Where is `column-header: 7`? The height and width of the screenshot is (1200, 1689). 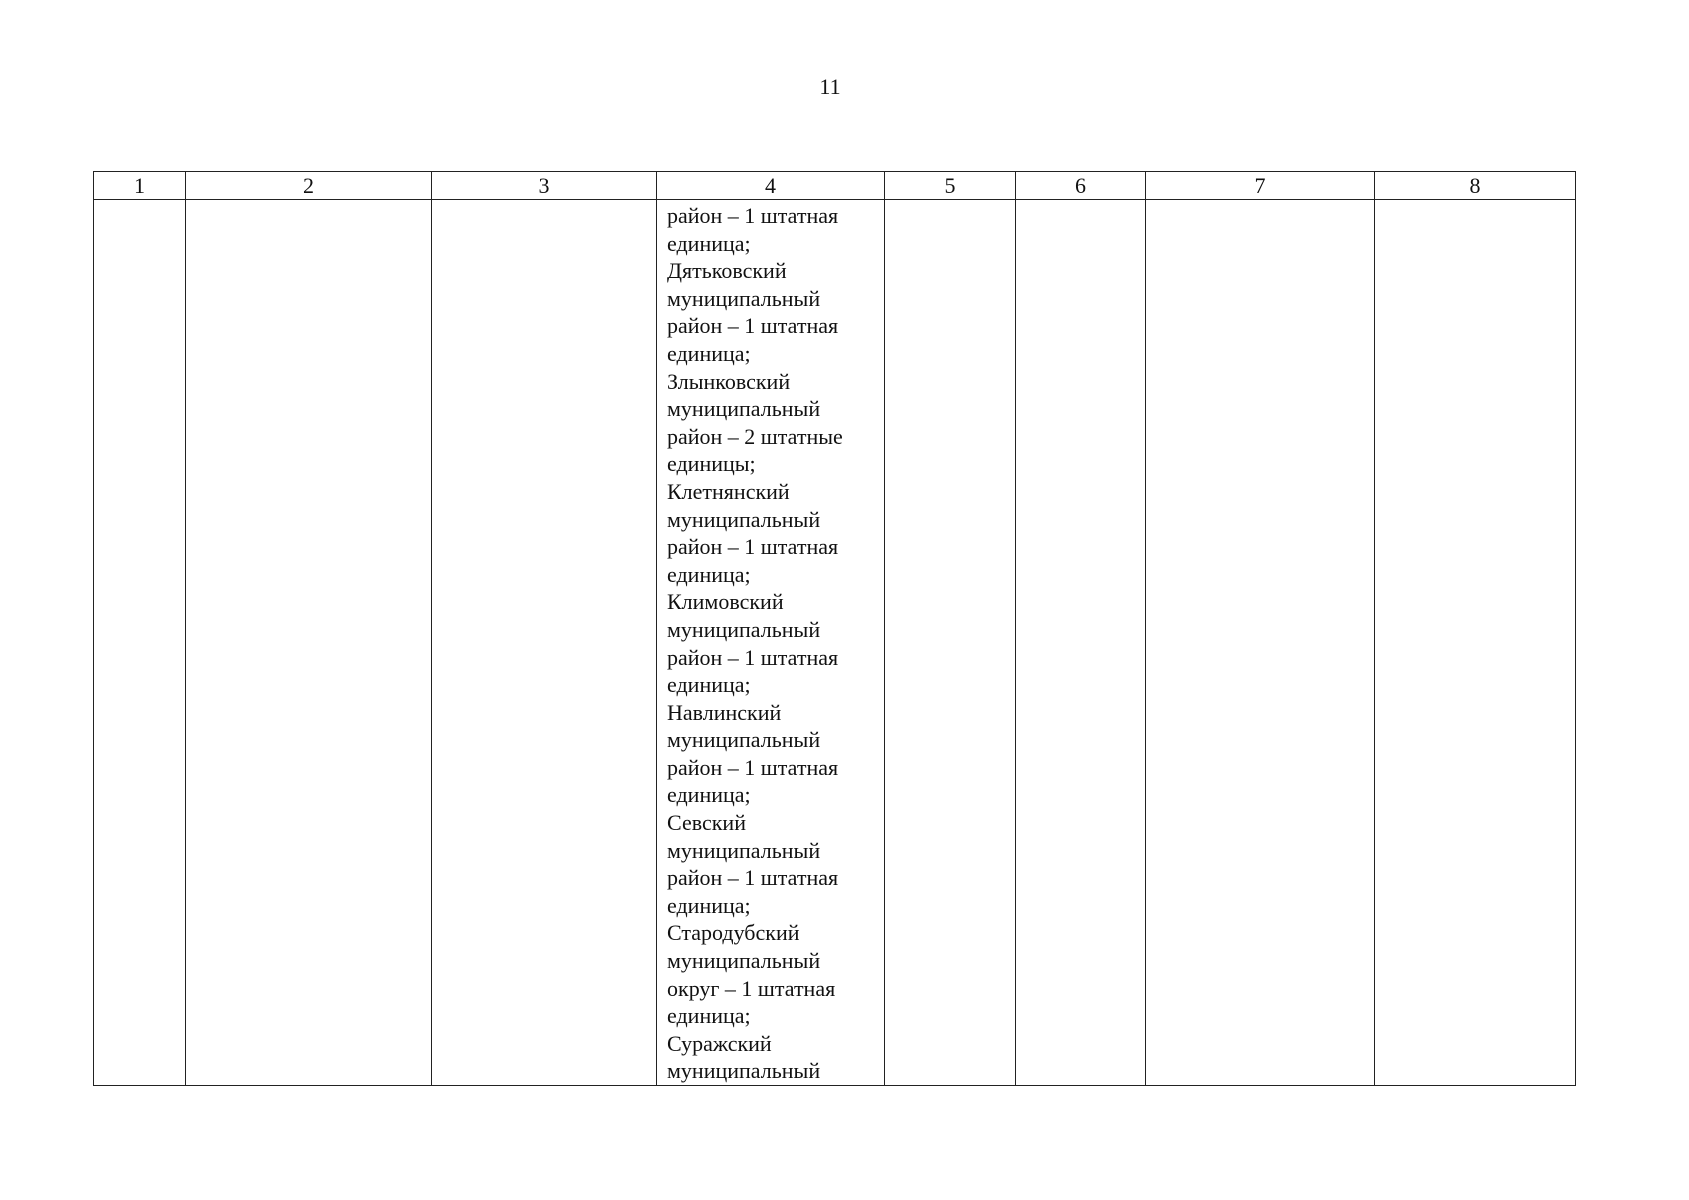
column-header: 7 is located at coordinates (1260, 185).